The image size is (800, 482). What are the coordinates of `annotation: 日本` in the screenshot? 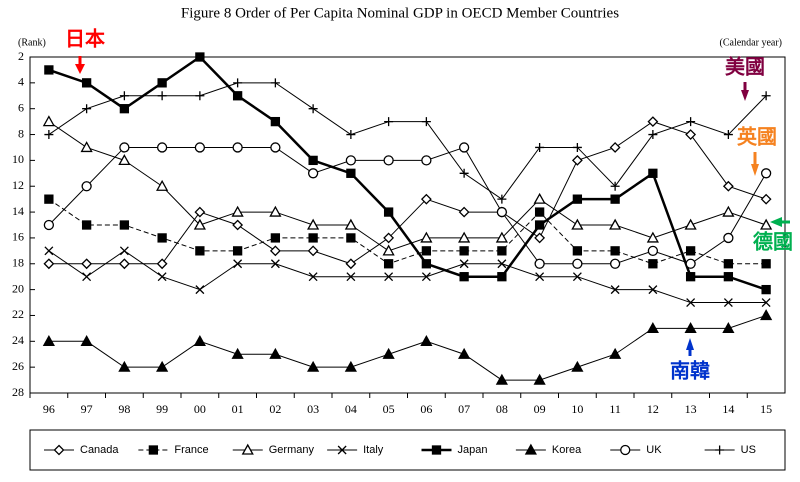 It's located at (85, 39).